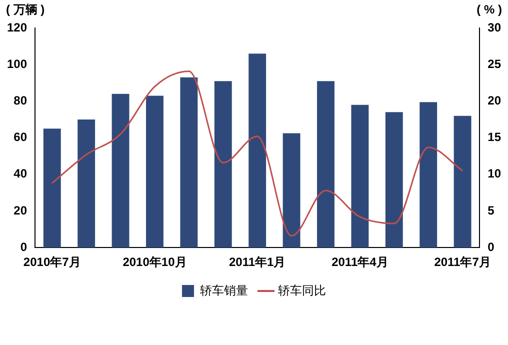  Describe the element at coordinates (495, 173) in the screenshot. I see `y2-tick-label: 10` at that location.